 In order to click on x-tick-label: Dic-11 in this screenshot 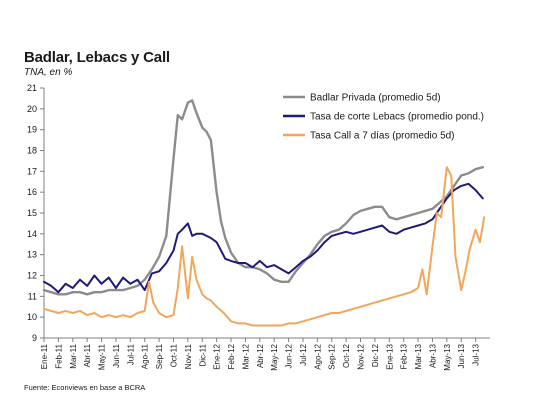, I will do `click(202, 354)`.